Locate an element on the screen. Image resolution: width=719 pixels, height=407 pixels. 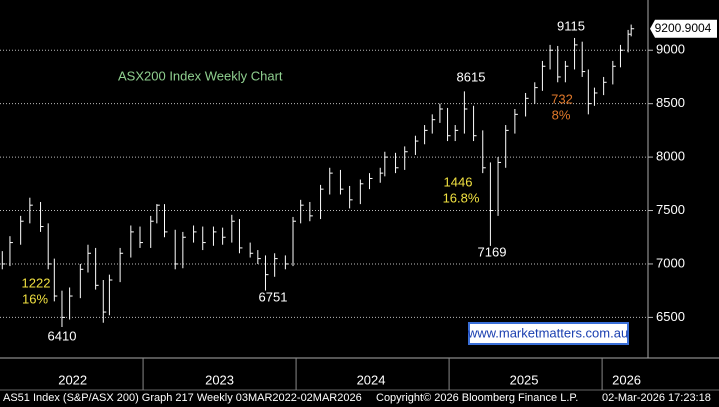
y-tick-label: 8500 is located at coordinates (670, 102).